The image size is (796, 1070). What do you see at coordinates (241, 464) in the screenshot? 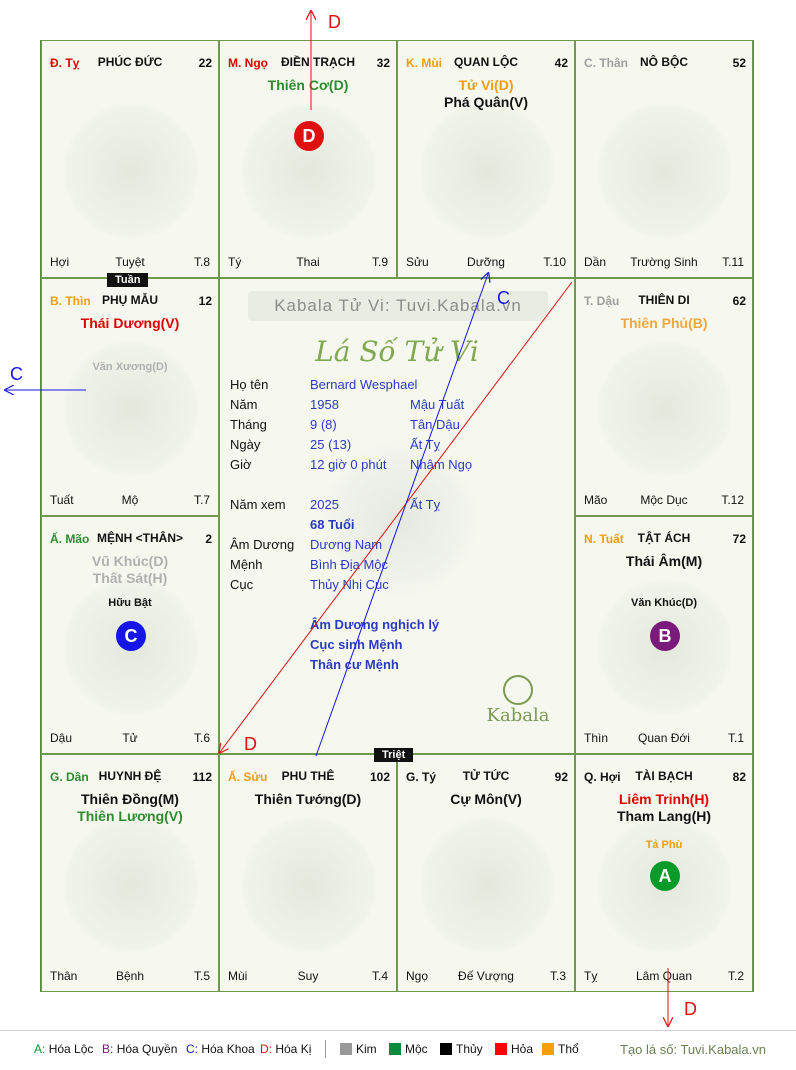
I see `info-key: Giờ` at bounding box center [241, 464].